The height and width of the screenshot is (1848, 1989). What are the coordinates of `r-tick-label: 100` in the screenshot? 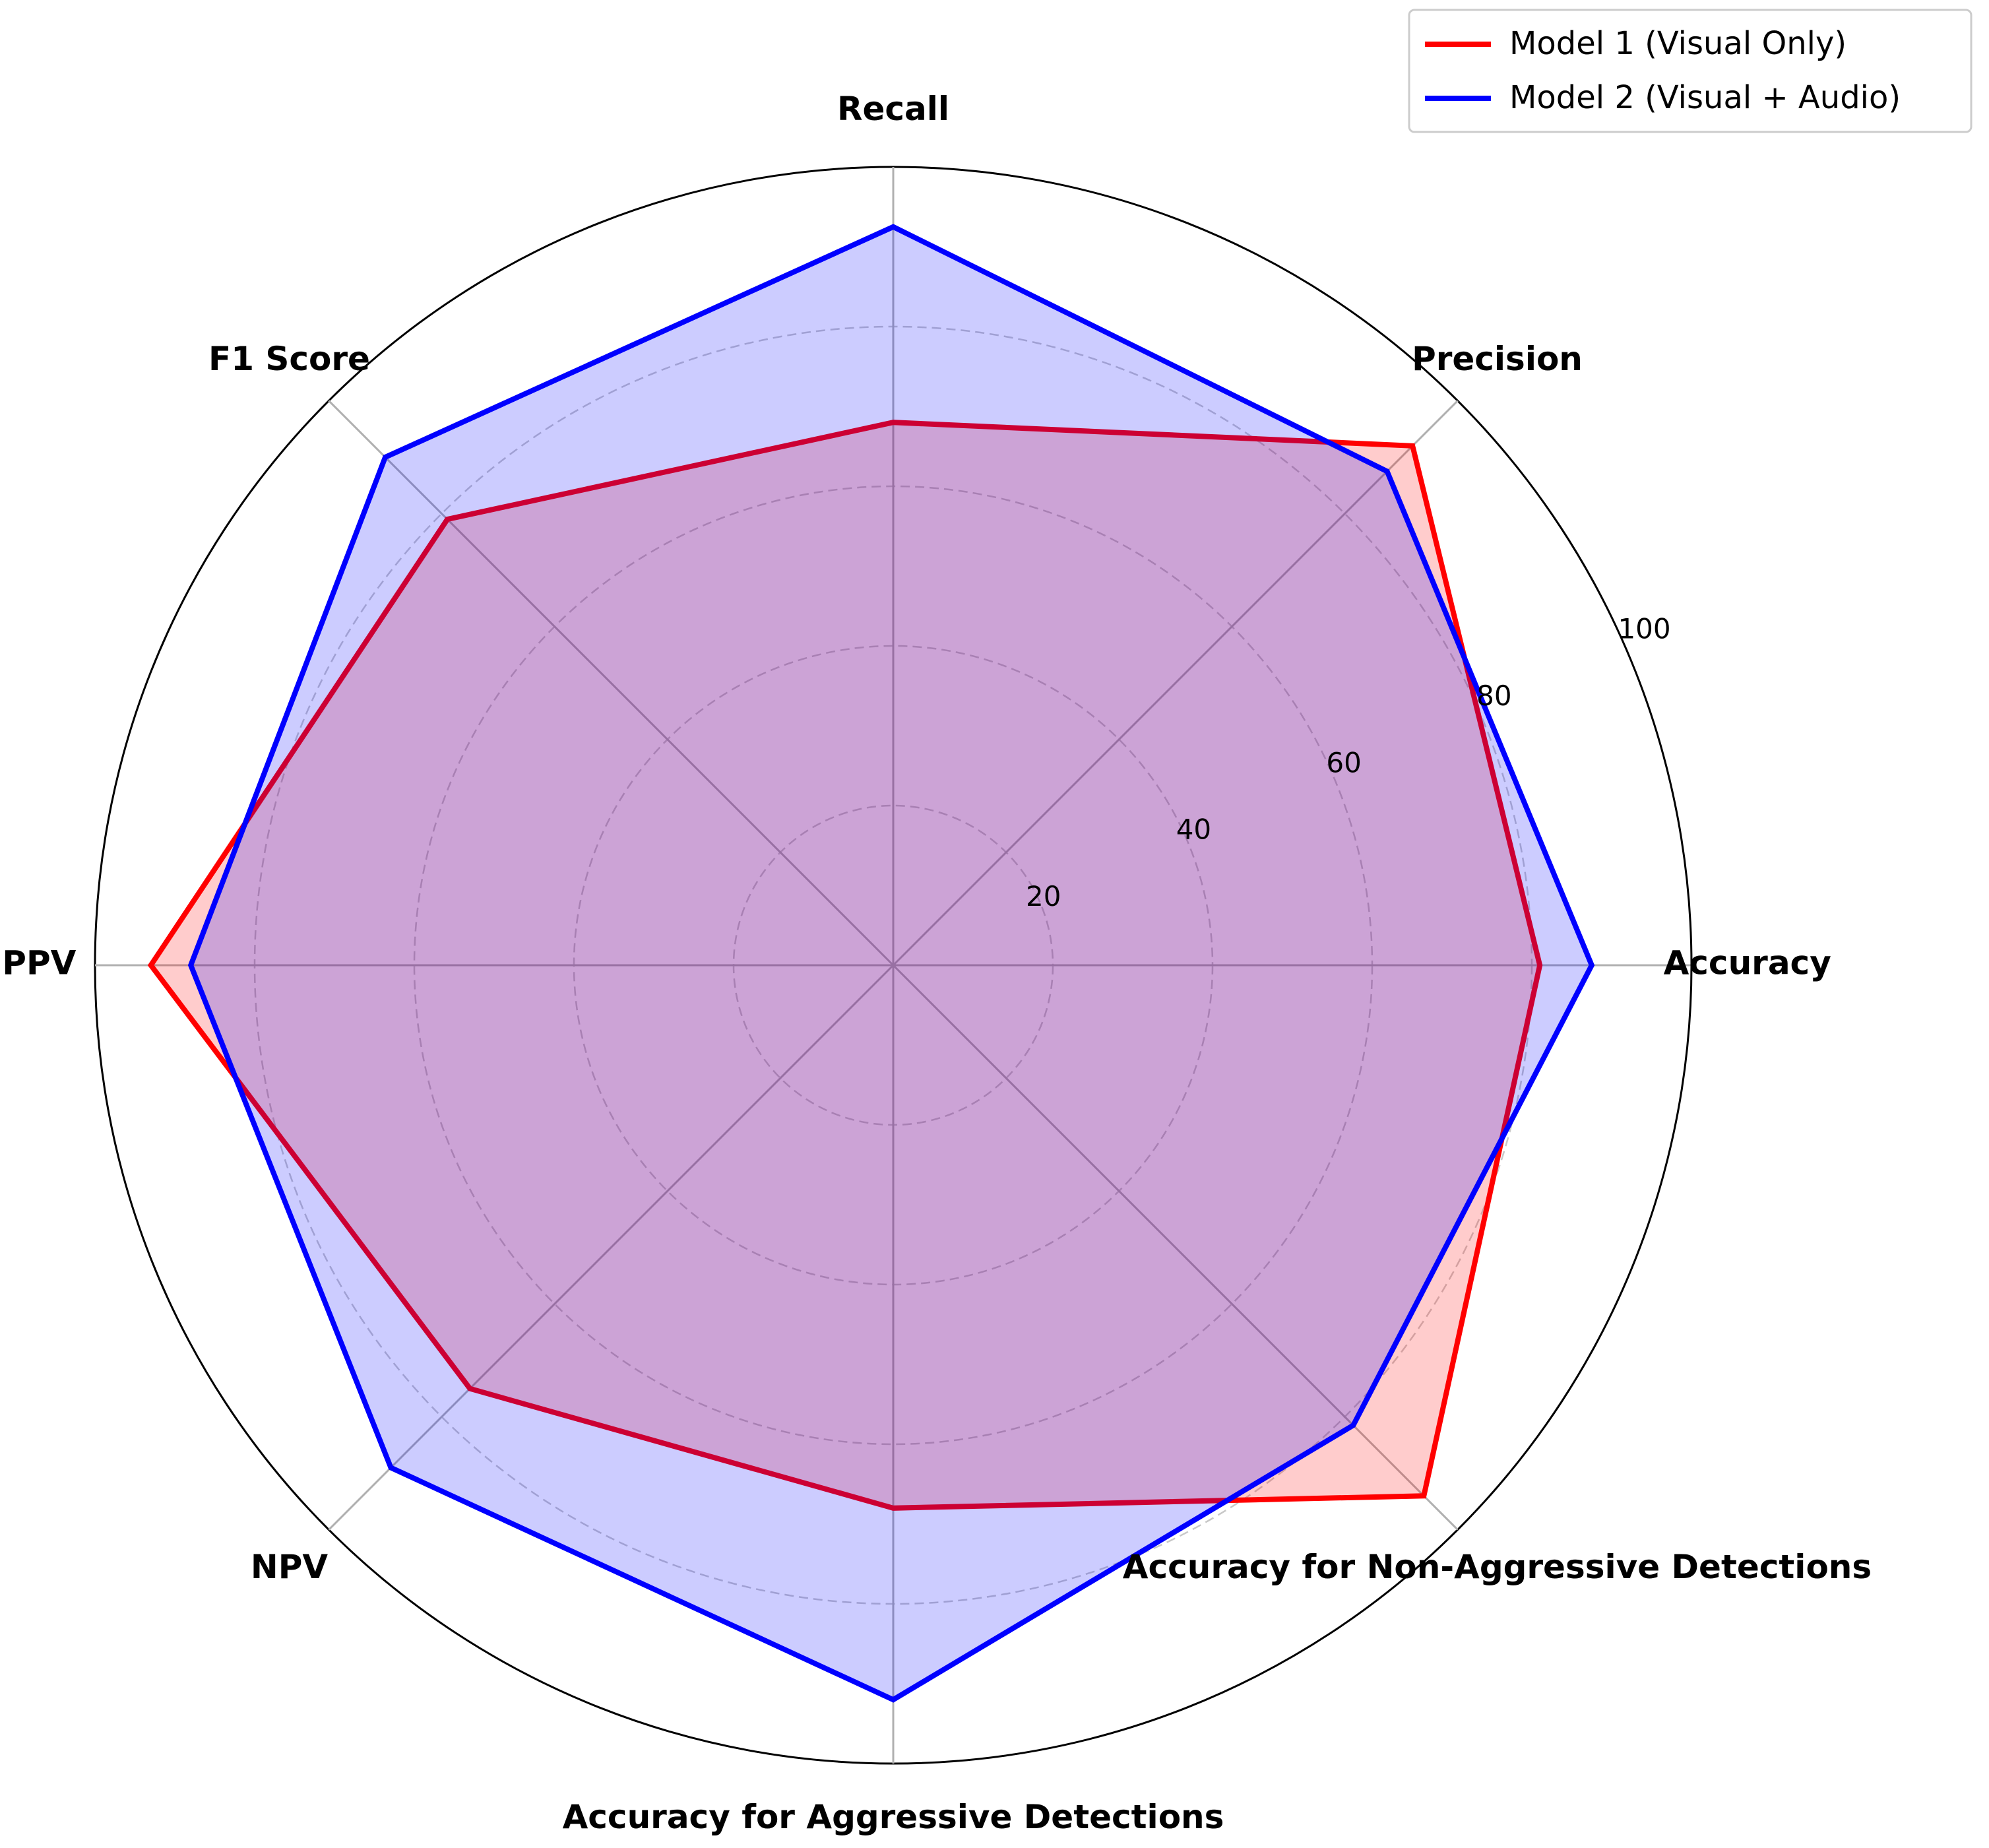 It's located at (1644, 629).